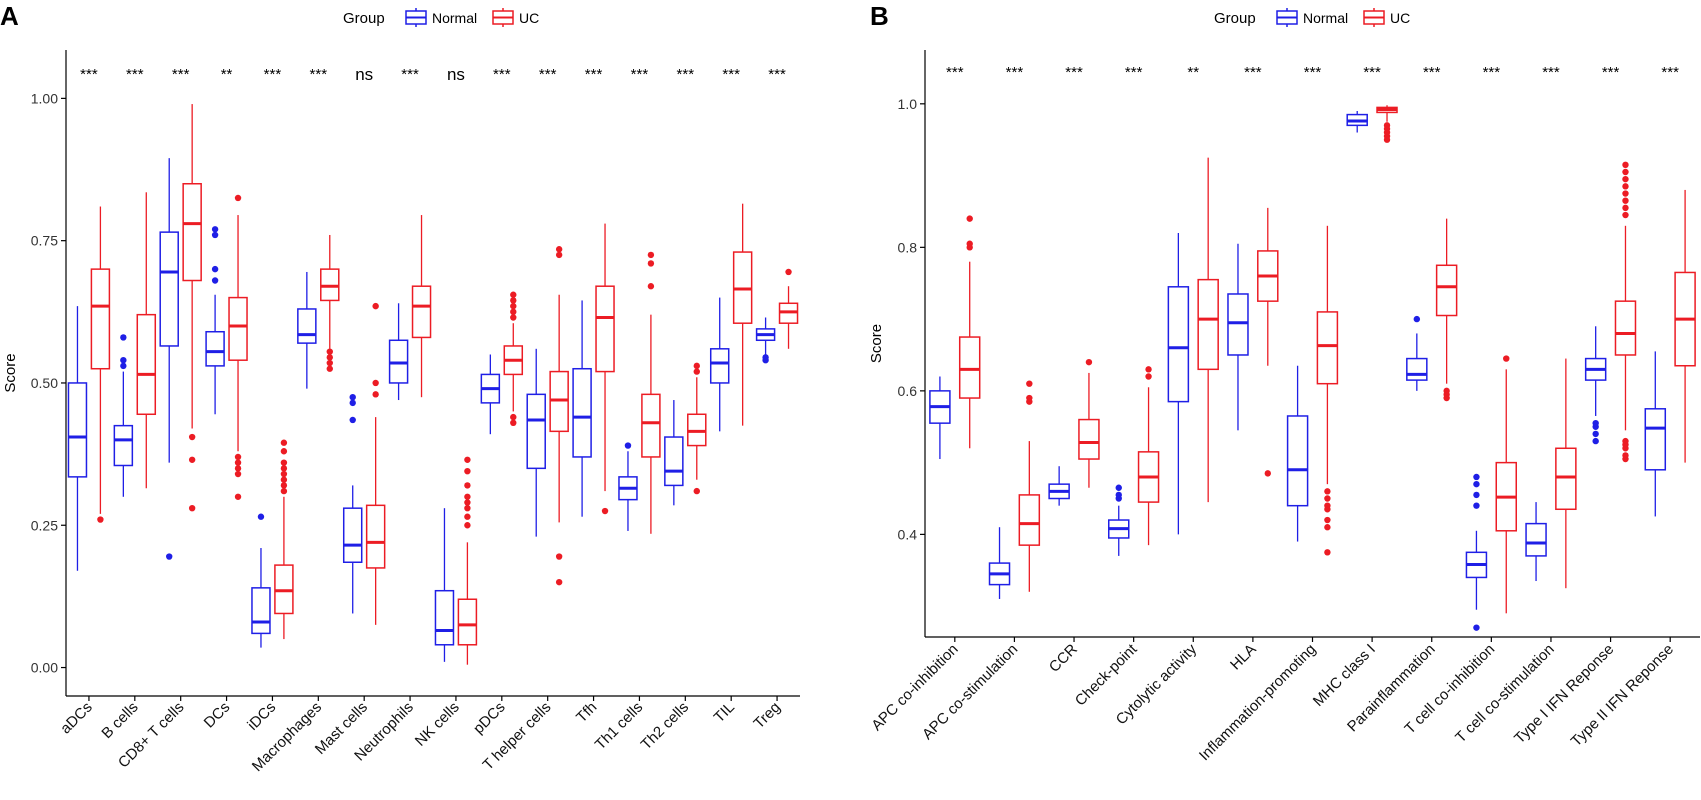 This screenshot has width=1701, height=800. I want to click on y-tick-label: 0.00, so click(44, 668).